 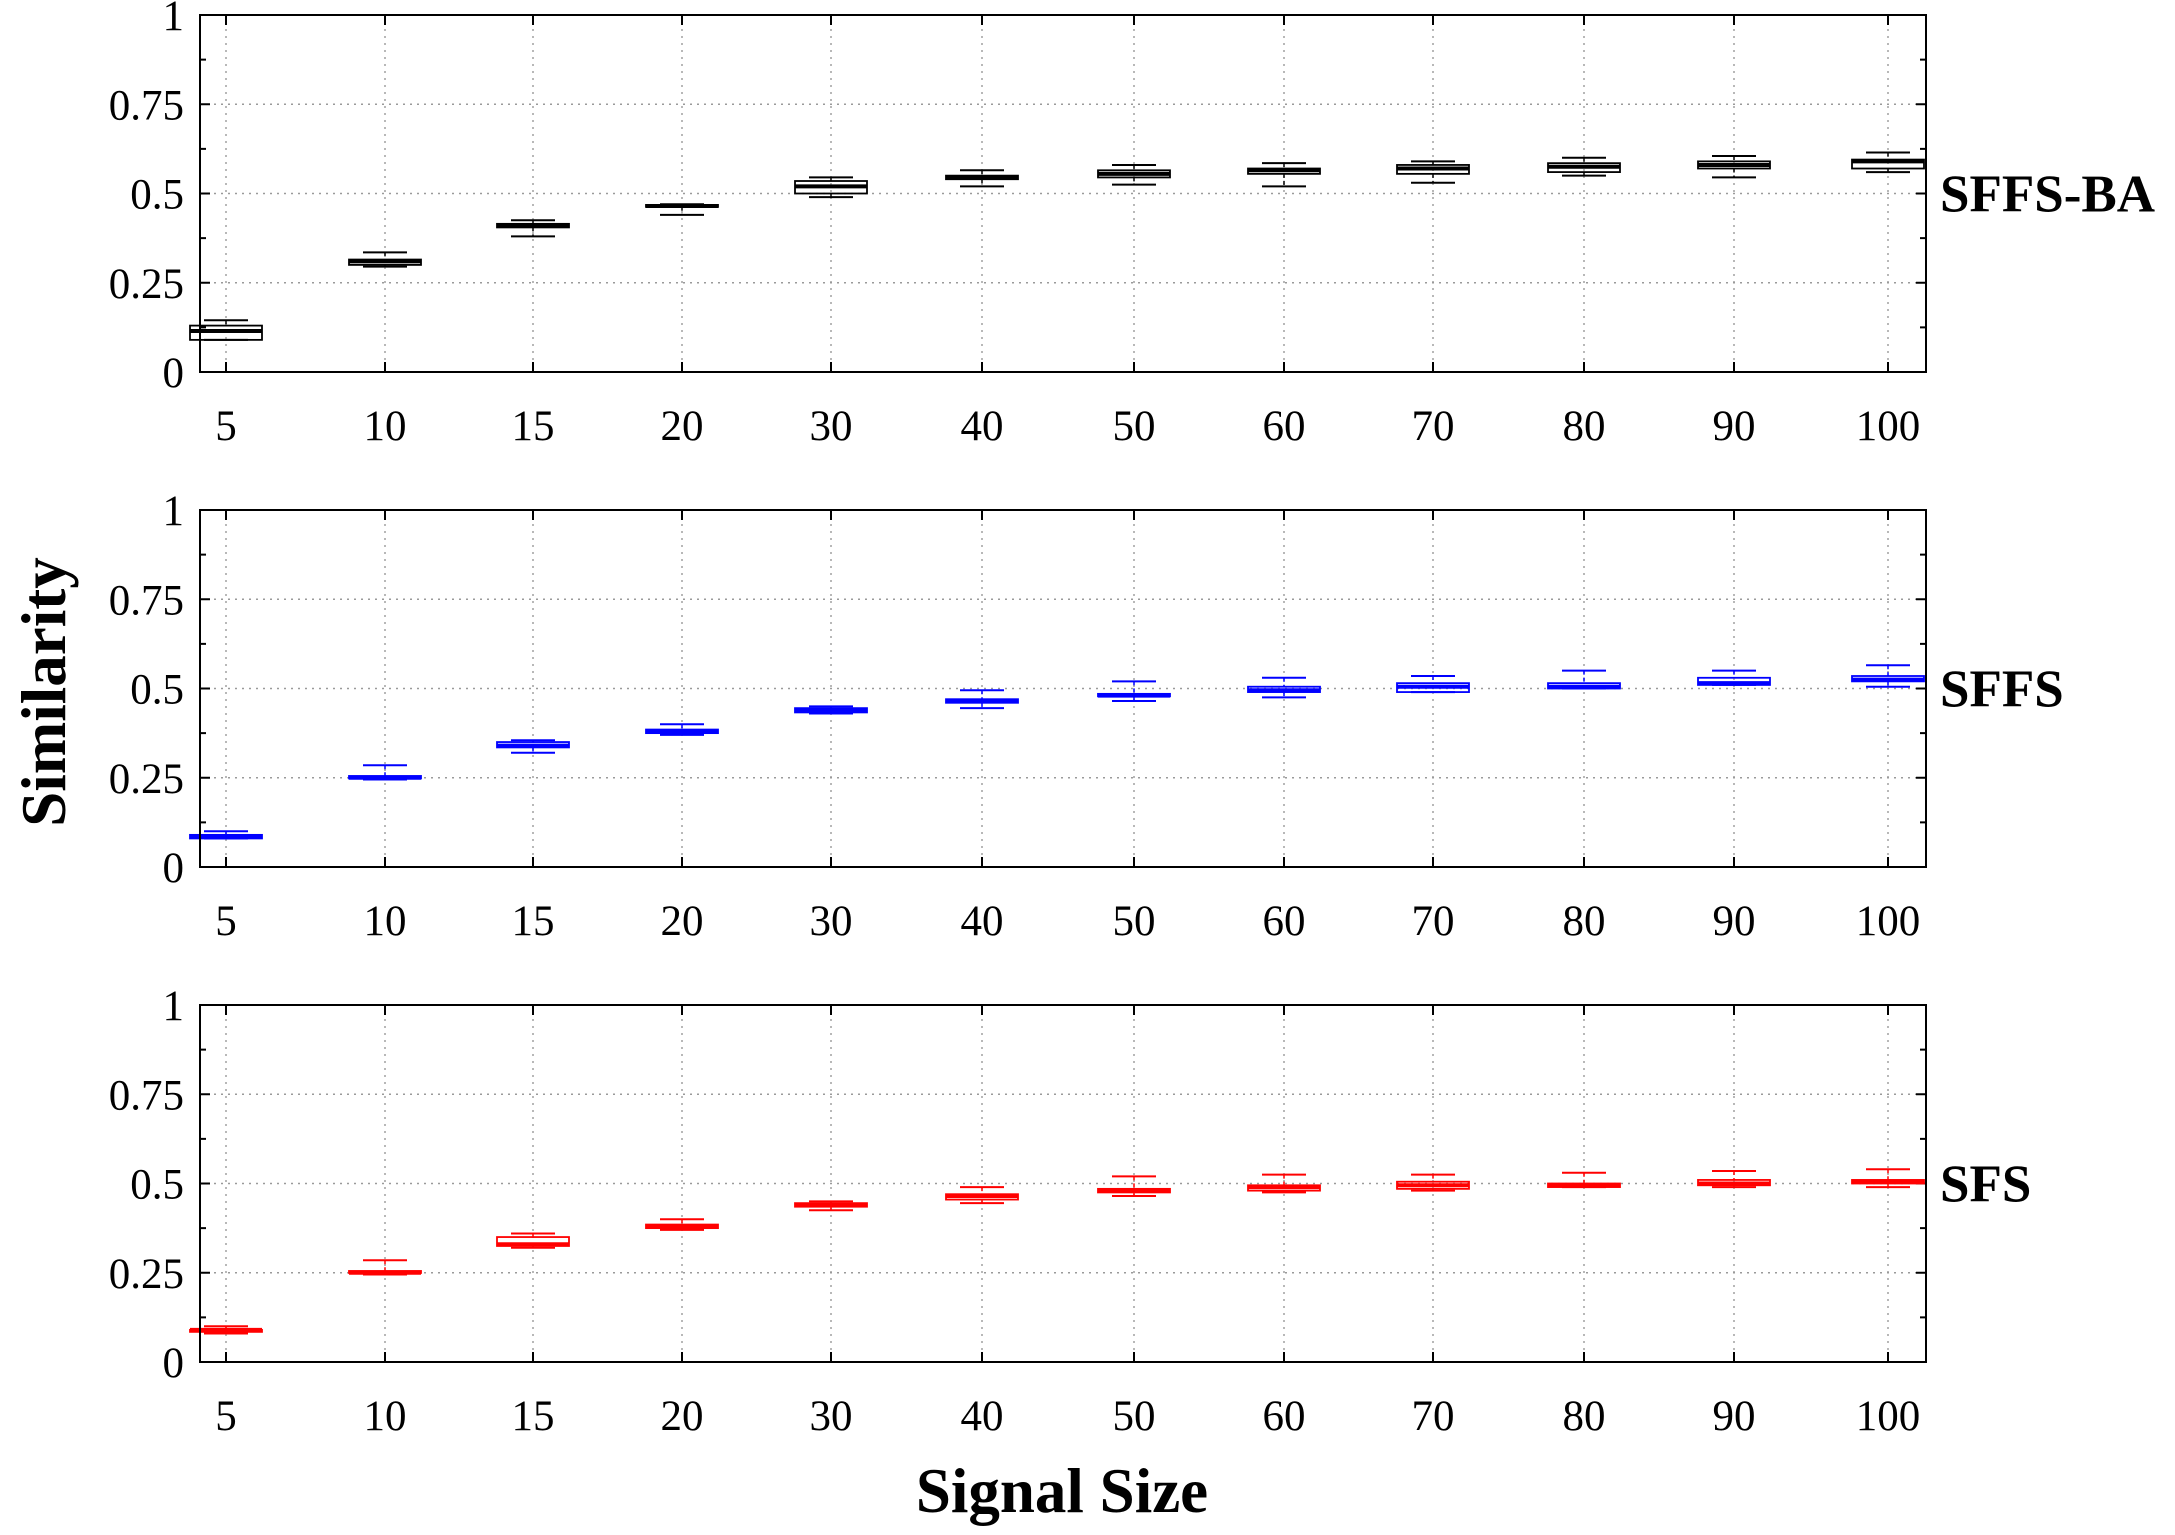 I want to click on panel-label: SFFS, so click(x=2002, y=690).